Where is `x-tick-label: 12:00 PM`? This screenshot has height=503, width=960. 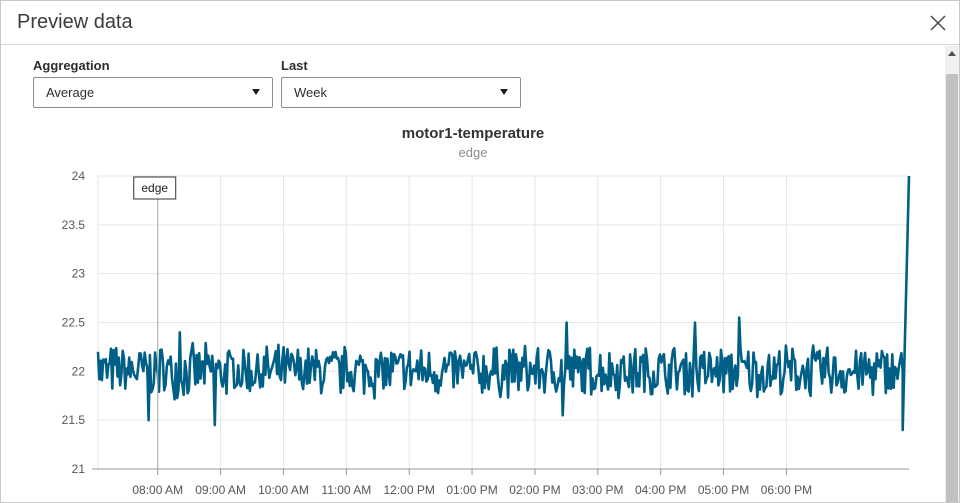
x-tick-label: 12:00 PM is located at coordinates (409, 490).